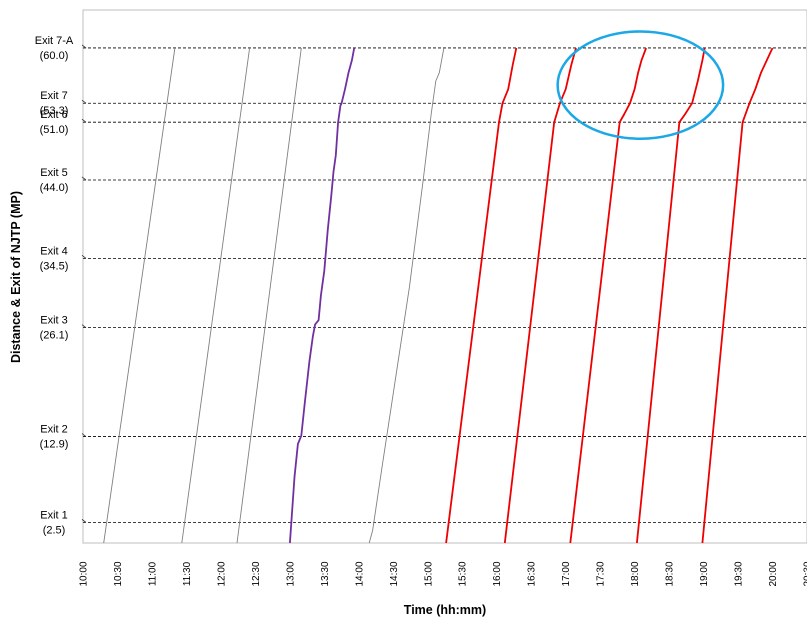 This screenshot has height=623, width=807. I want to click on x-tick-label: 13:30, so click(325, 573).